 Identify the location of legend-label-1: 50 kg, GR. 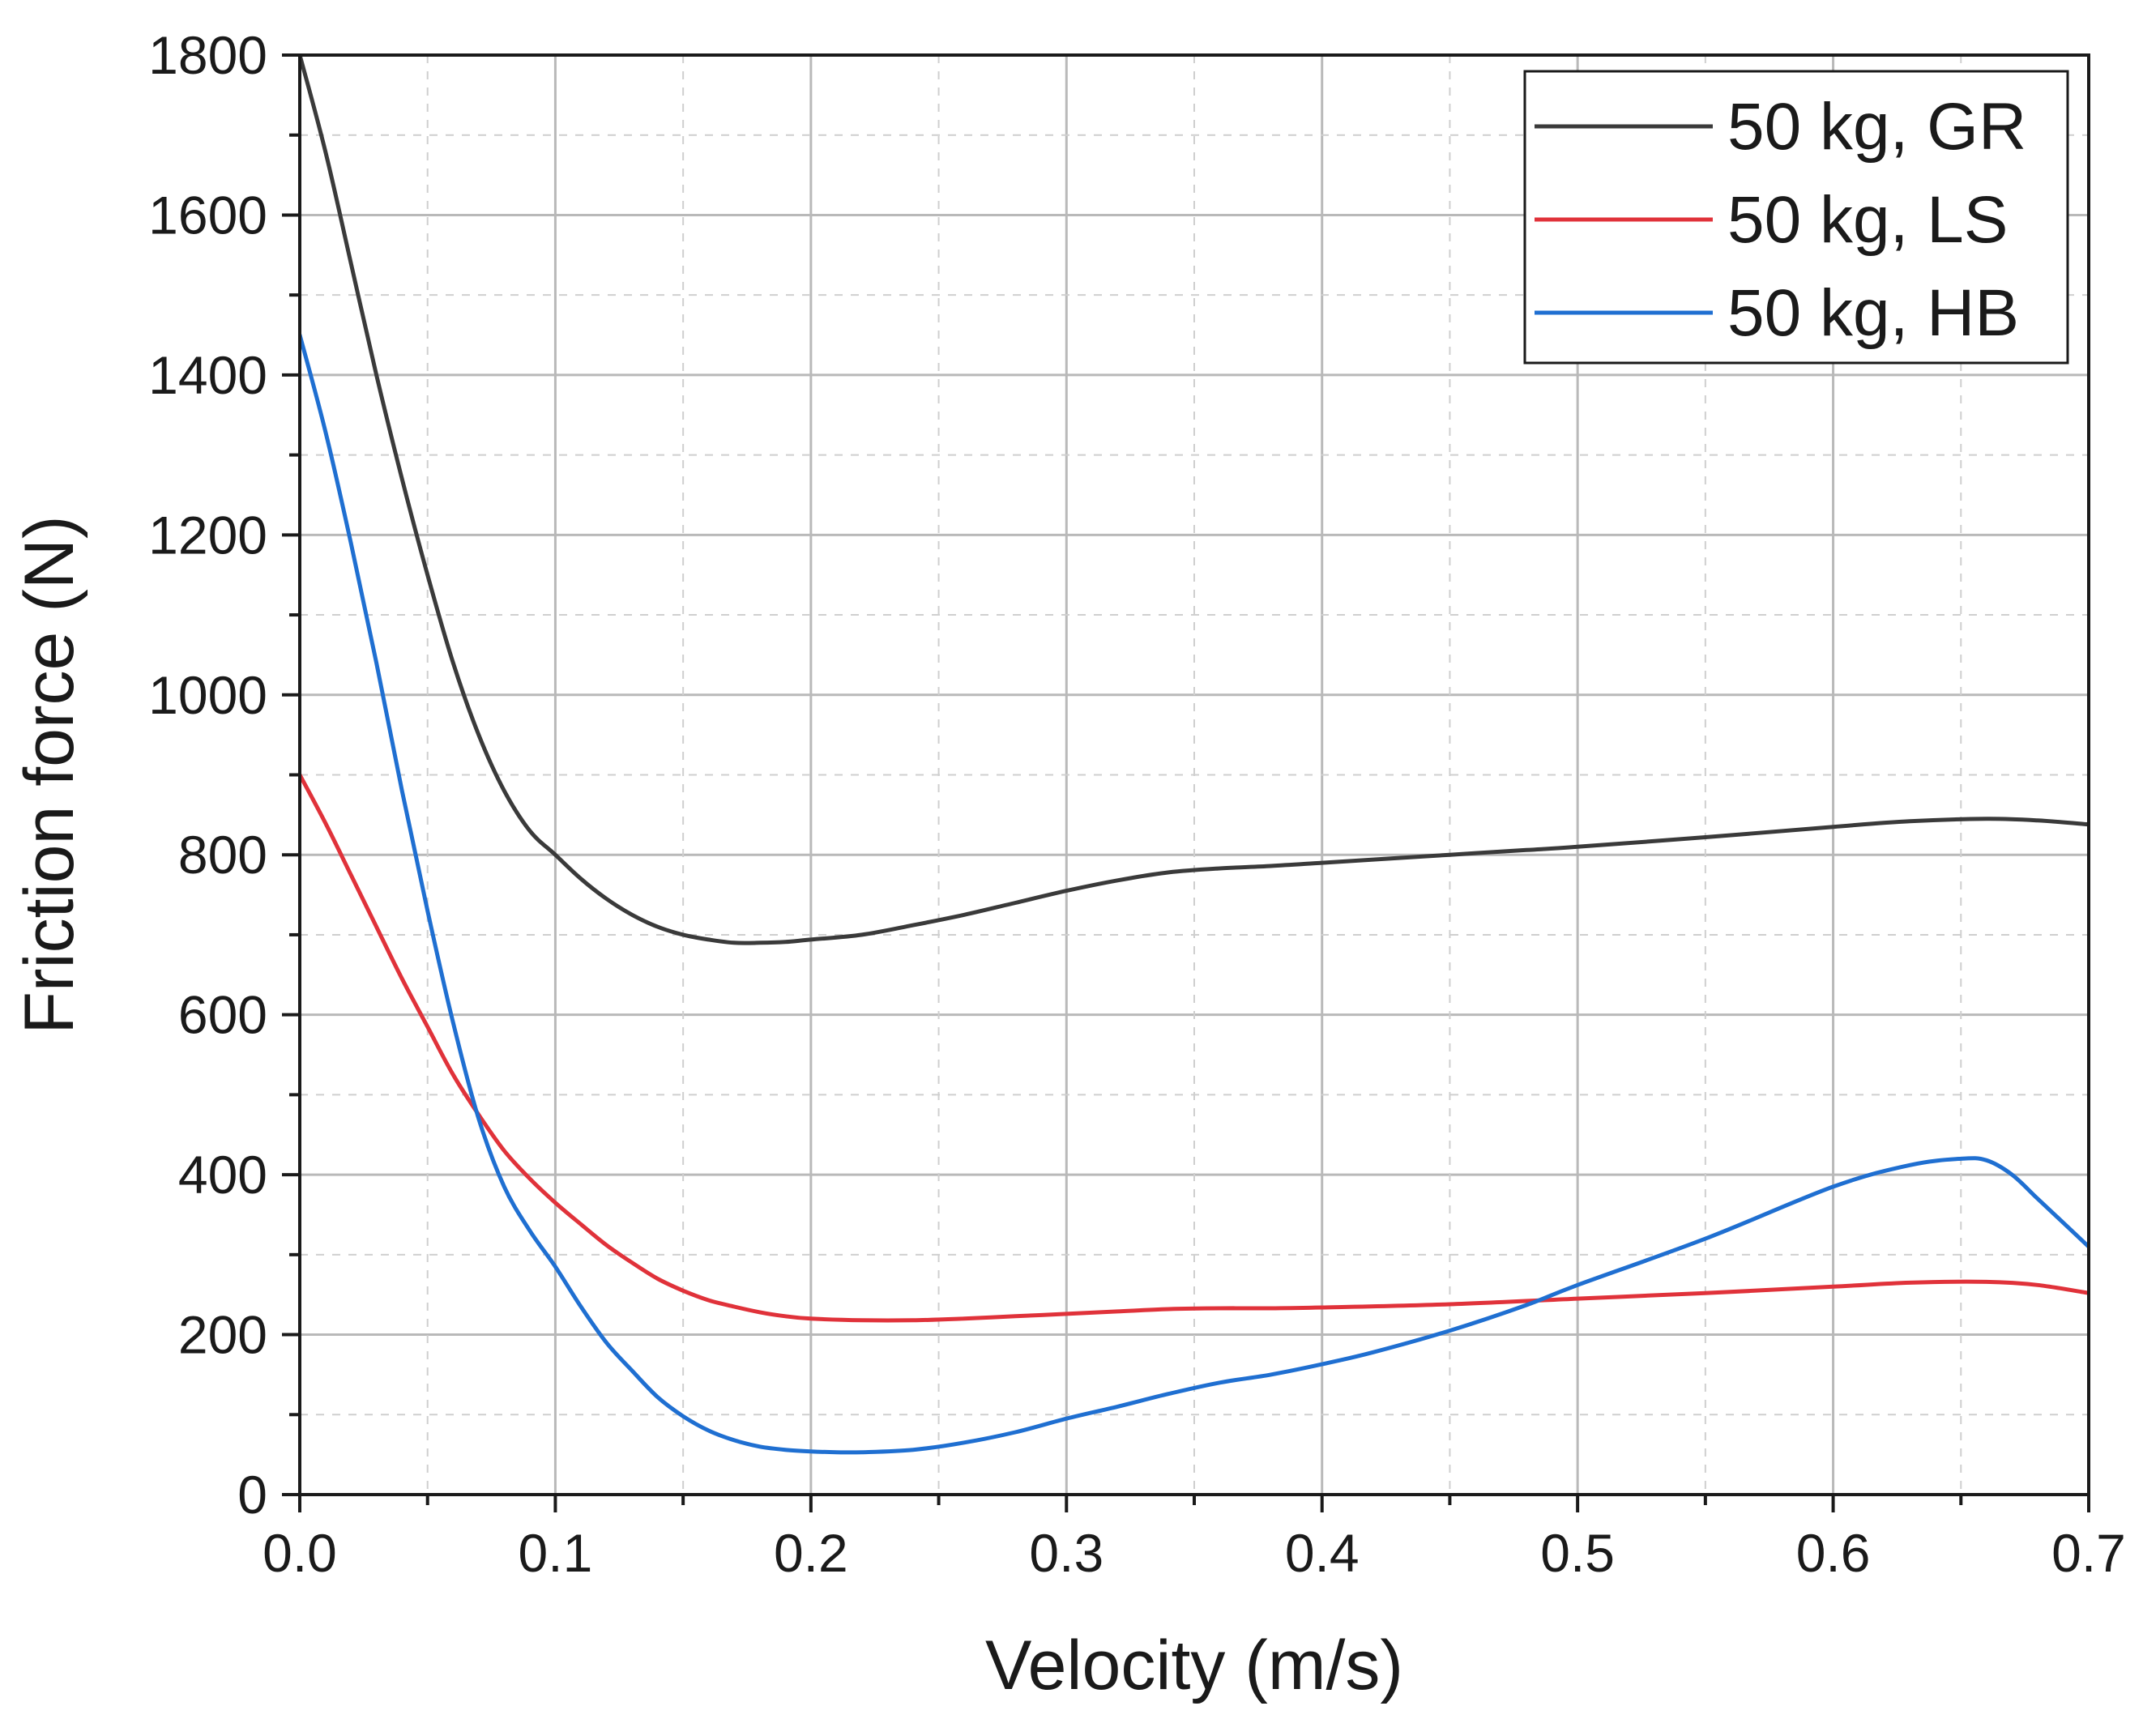
(1876, 127).